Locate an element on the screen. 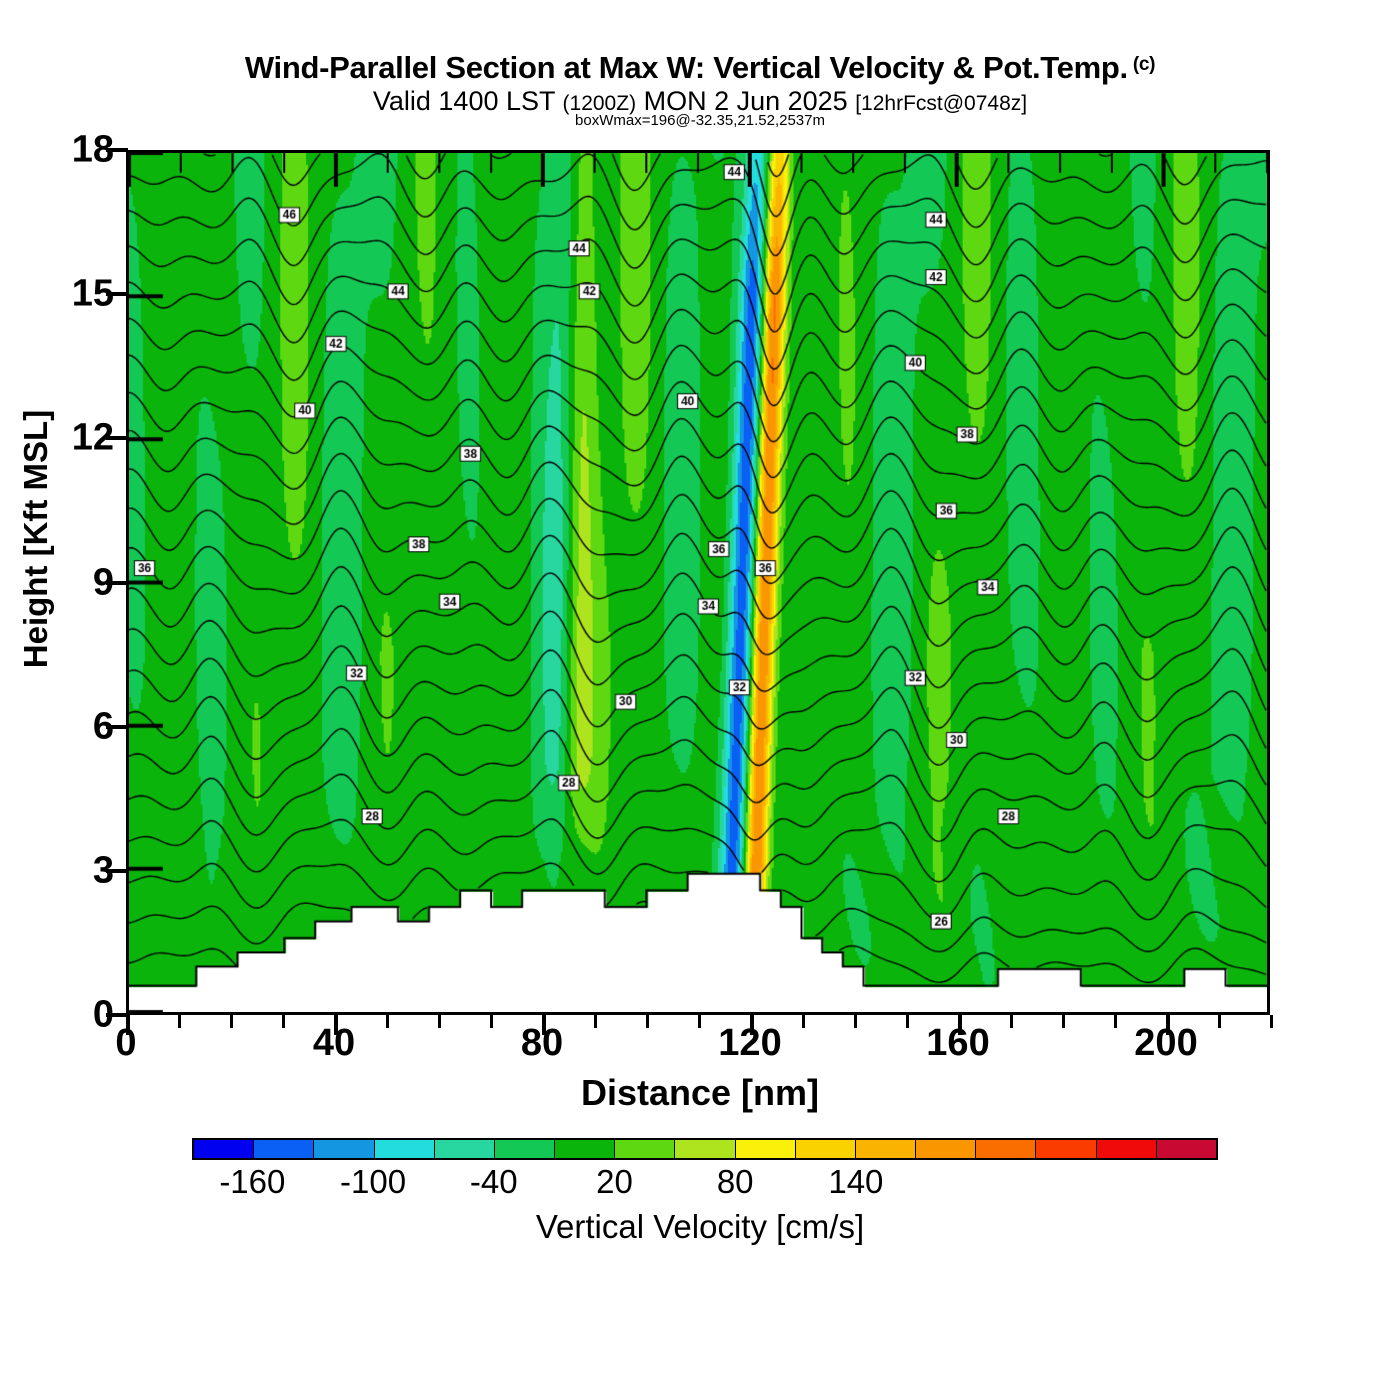 The image size is (1400, 1400). x-axis-label: Distance [nm] is located at coordinates (700, 1092).